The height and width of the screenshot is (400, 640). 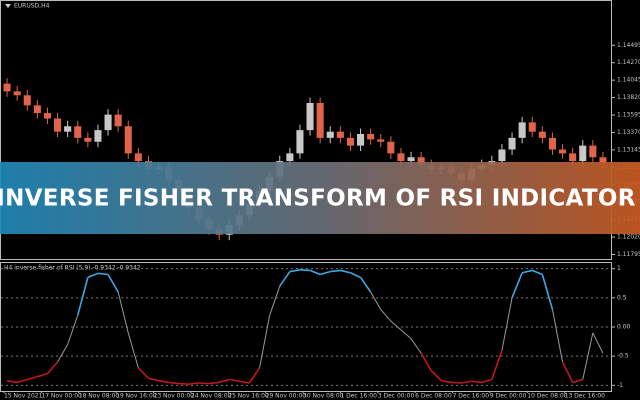 I want to click on y-tick-label: 0.00, so click(x=624, y=327).